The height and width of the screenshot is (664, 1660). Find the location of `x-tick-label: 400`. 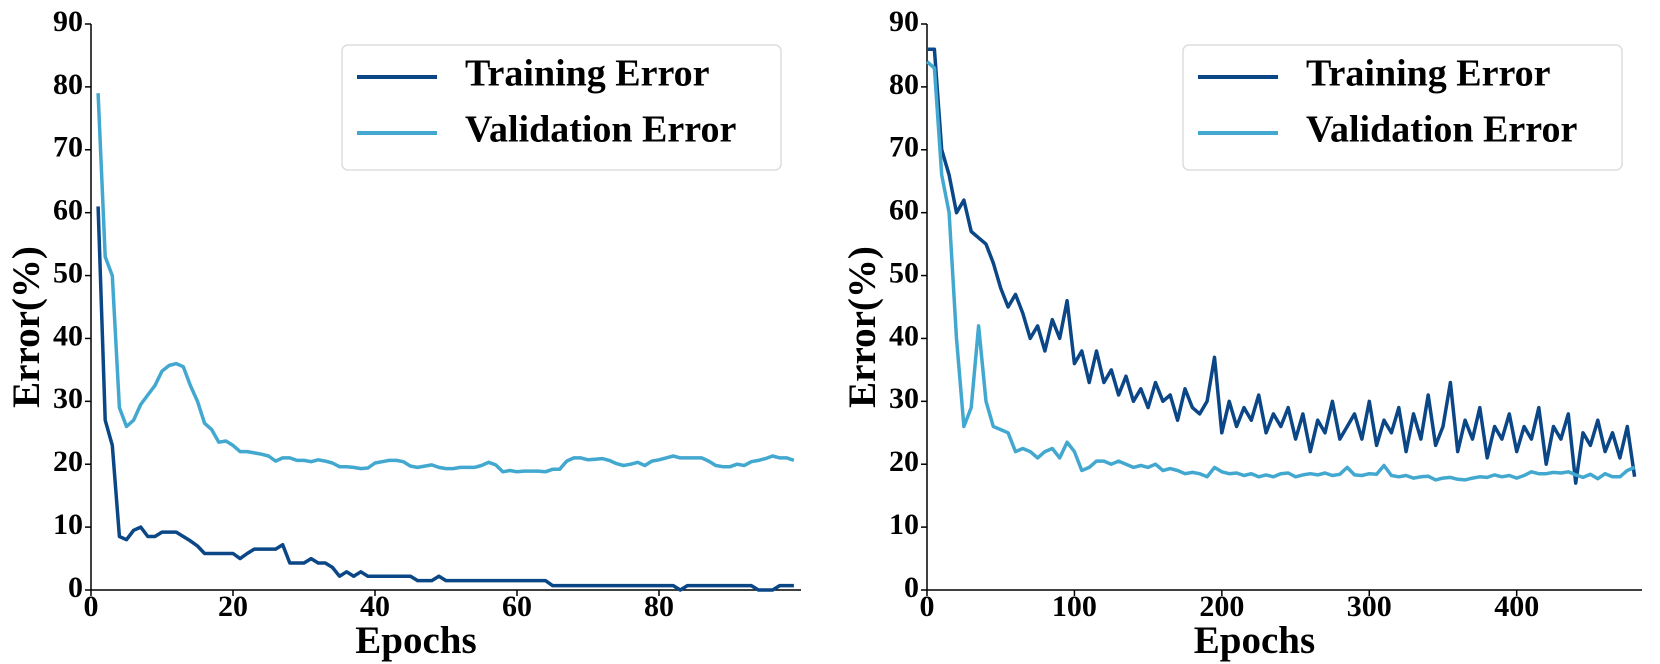

x-tick-label: 400 is located at coordinates (1516, 606).